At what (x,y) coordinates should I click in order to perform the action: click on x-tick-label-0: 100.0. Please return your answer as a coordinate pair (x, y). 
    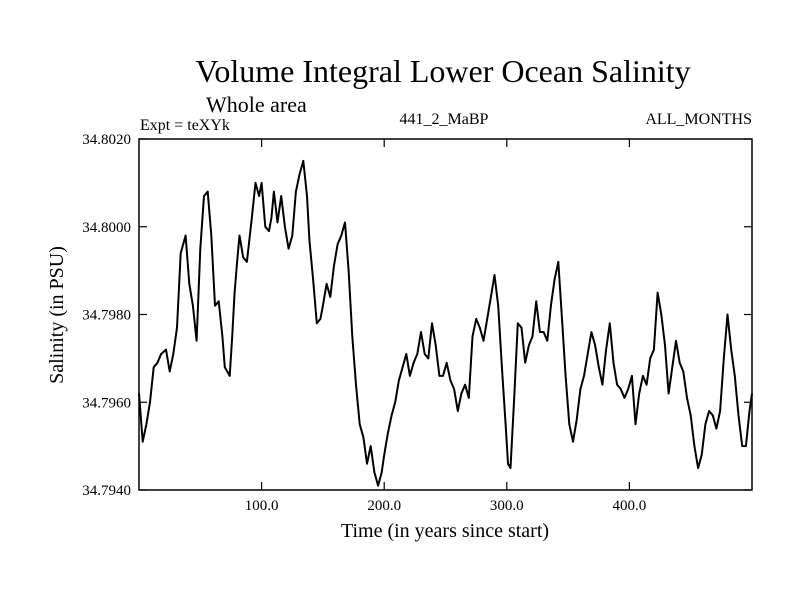
    Looking at the image, I should click on (262, 506).